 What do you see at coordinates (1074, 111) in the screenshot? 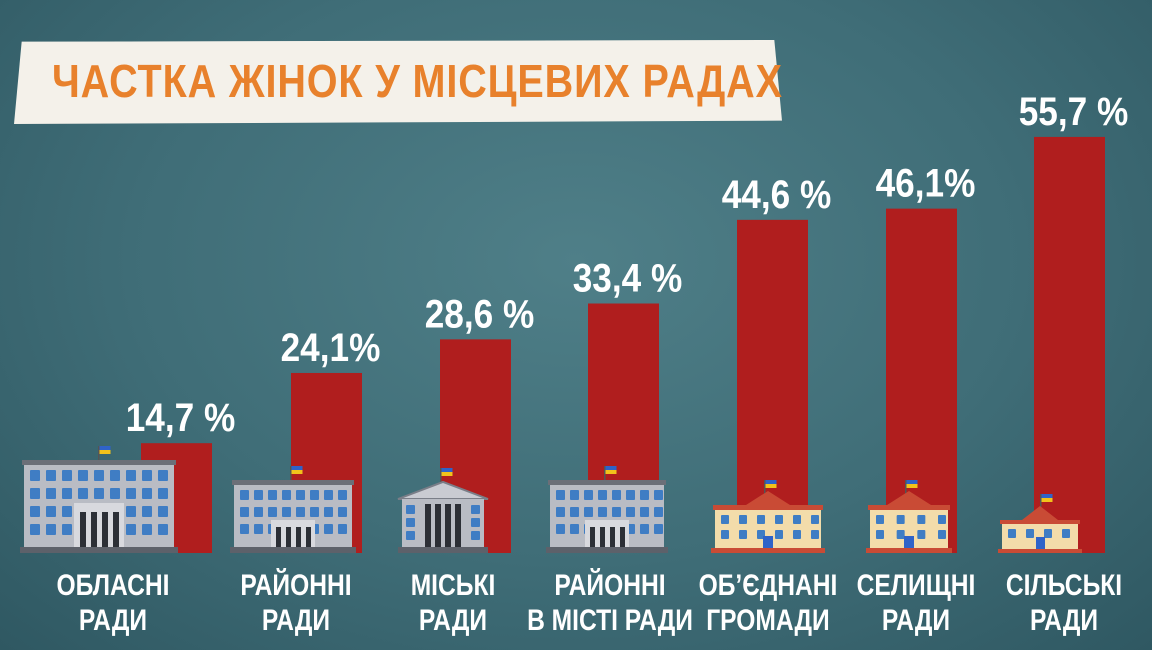
I see `value-label: 55,7 %` at bounding box center [1074, 111].